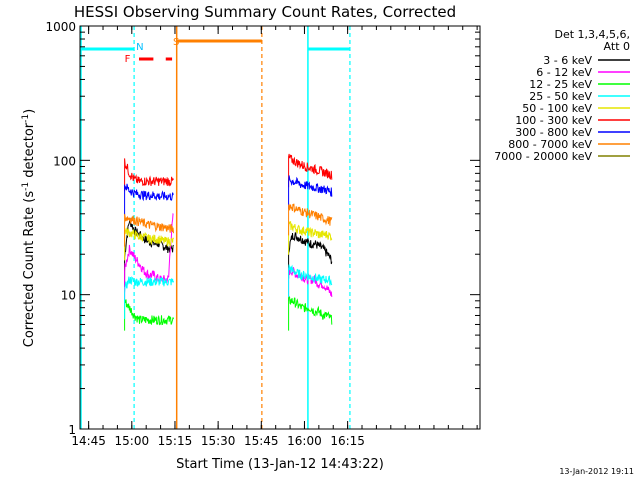  I want to click on x-tick-label-4: 15:45, so click(261, 441).